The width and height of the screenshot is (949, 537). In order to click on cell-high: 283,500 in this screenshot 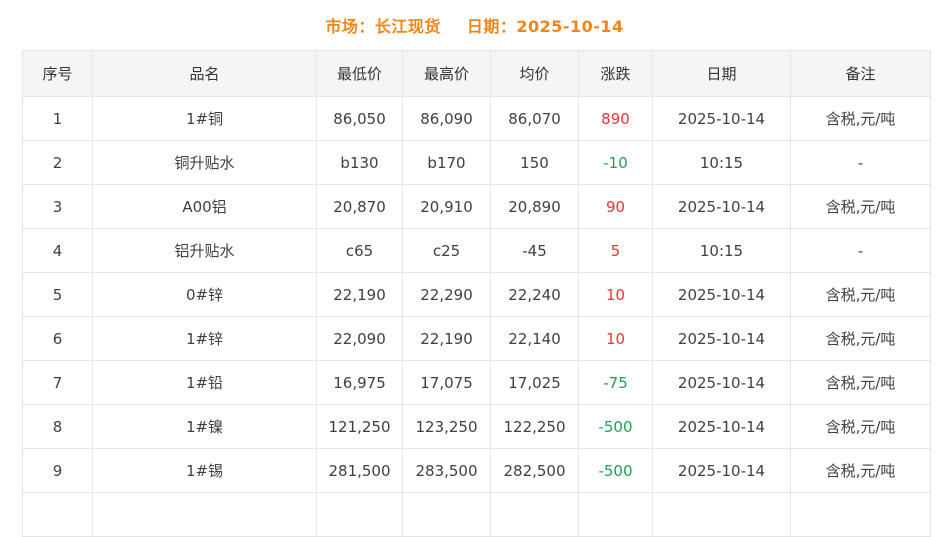, I will do `click(446, 470)`.